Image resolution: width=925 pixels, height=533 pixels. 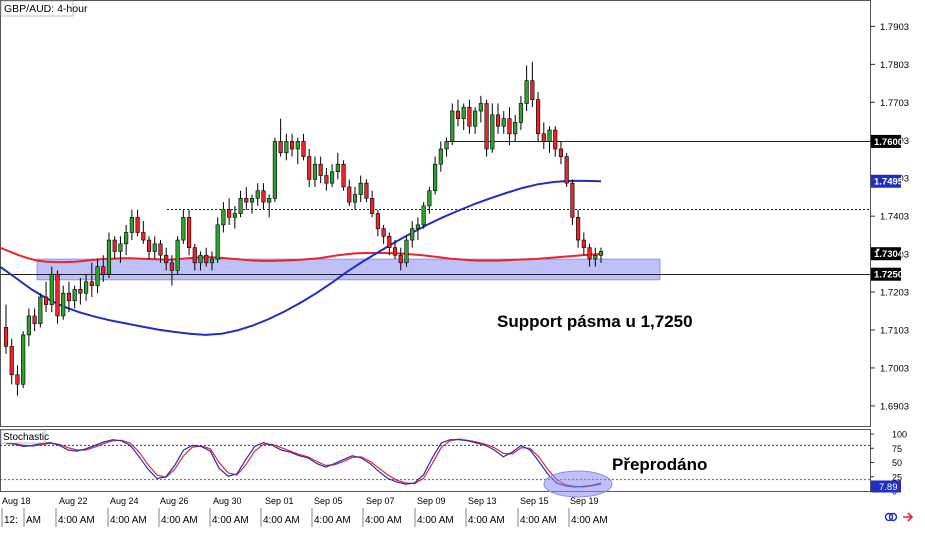 I want to click on stoch-y-tick-label: 75, so click(x=897, y=449).